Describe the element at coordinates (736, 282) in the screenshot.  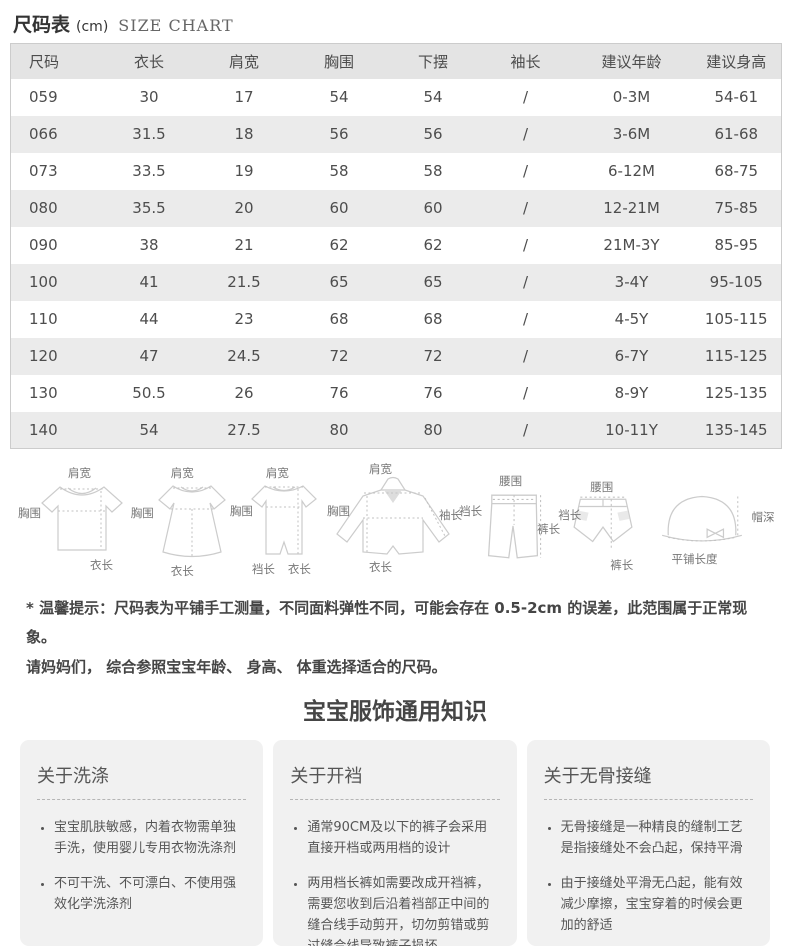
I see `table-cell: 95-105` at that location.